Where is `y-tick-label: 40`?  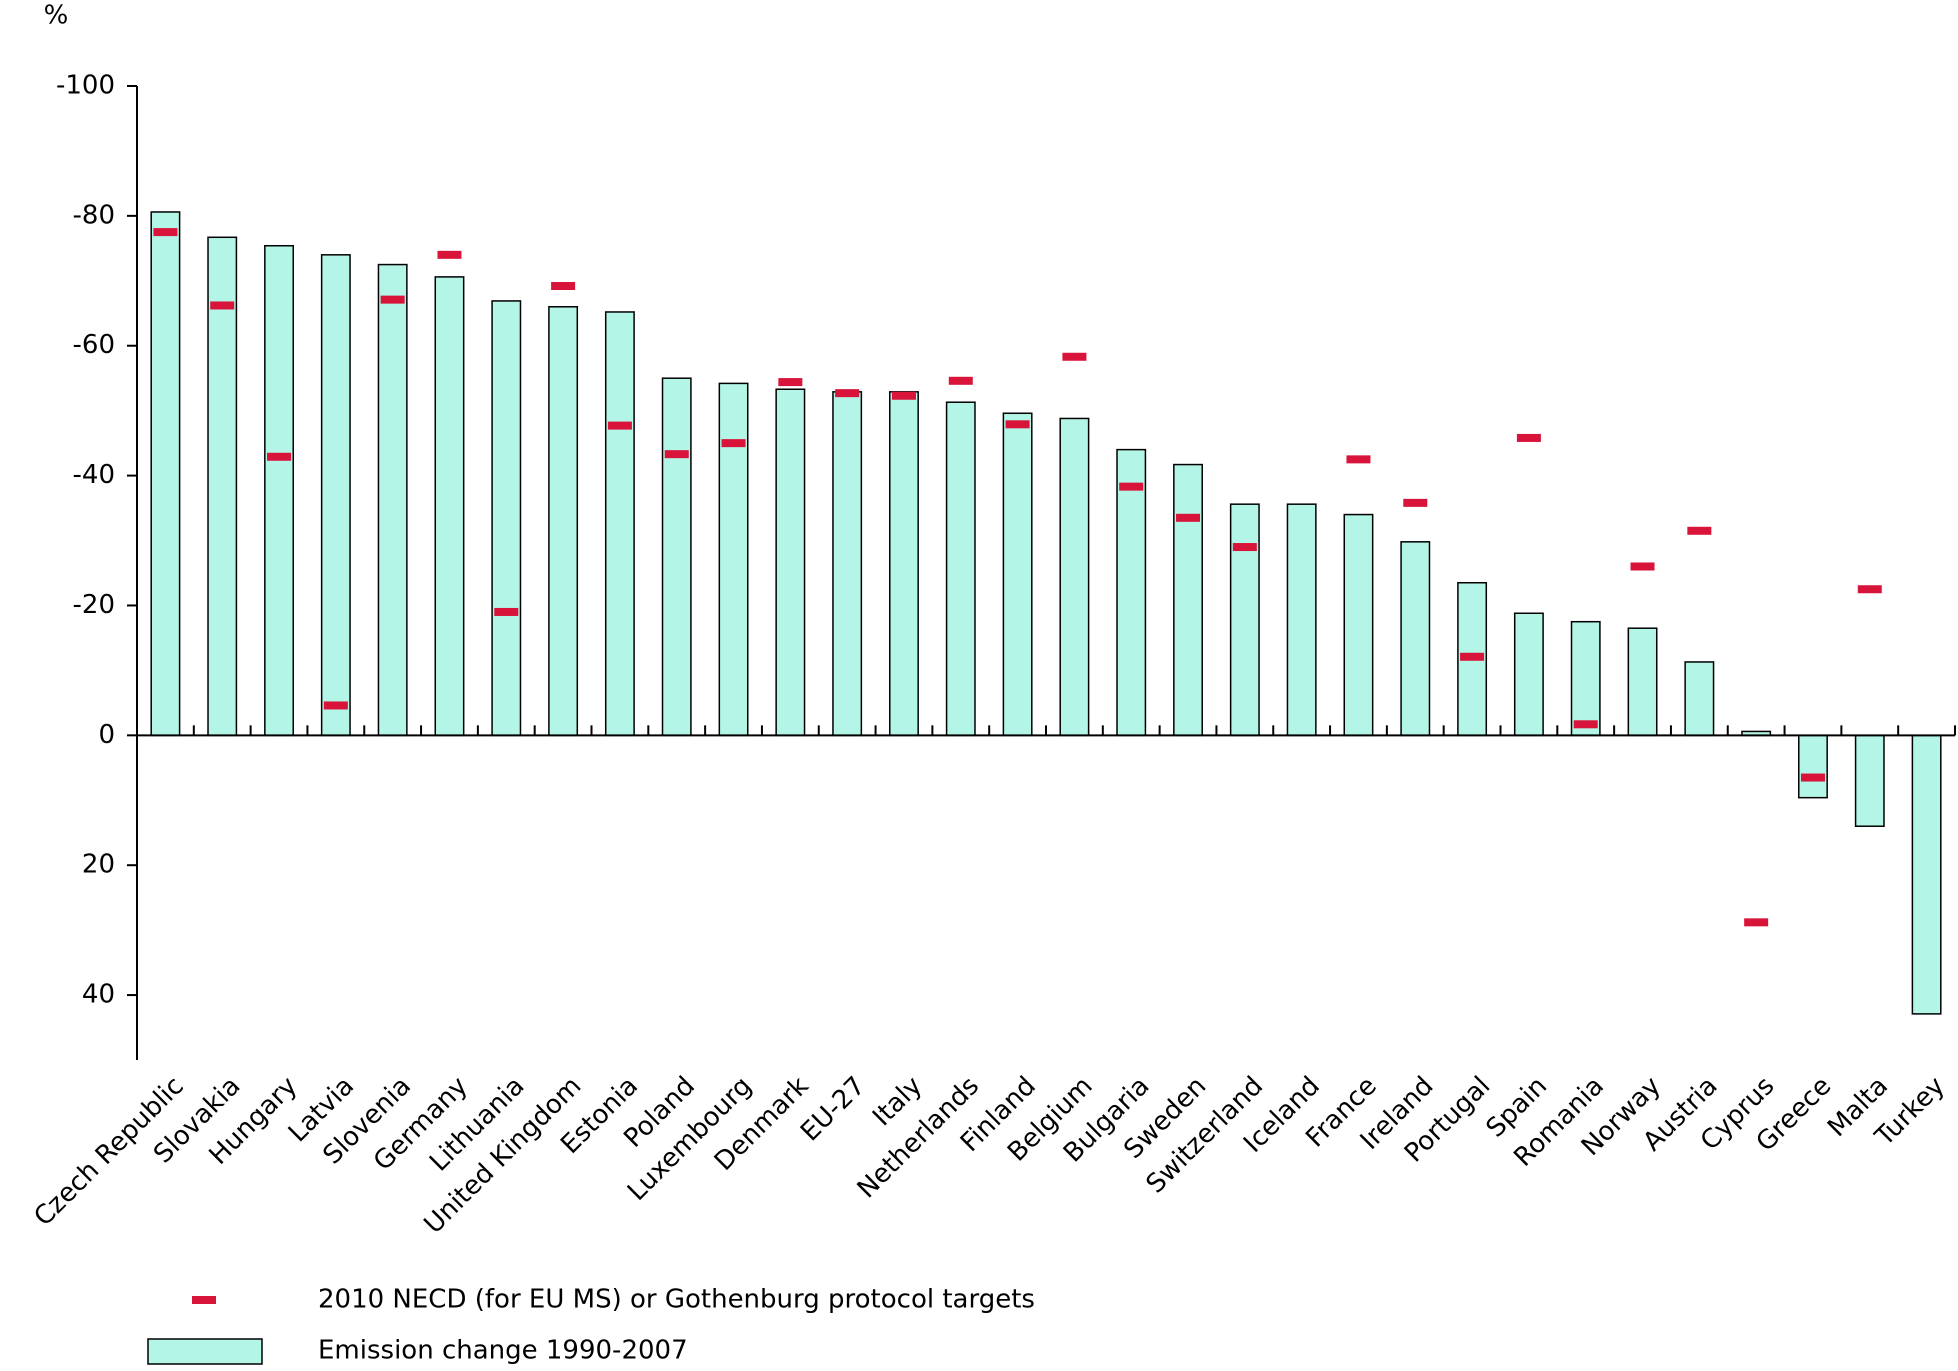 y-tick-label: 40 is located at coordinates (98, 995).